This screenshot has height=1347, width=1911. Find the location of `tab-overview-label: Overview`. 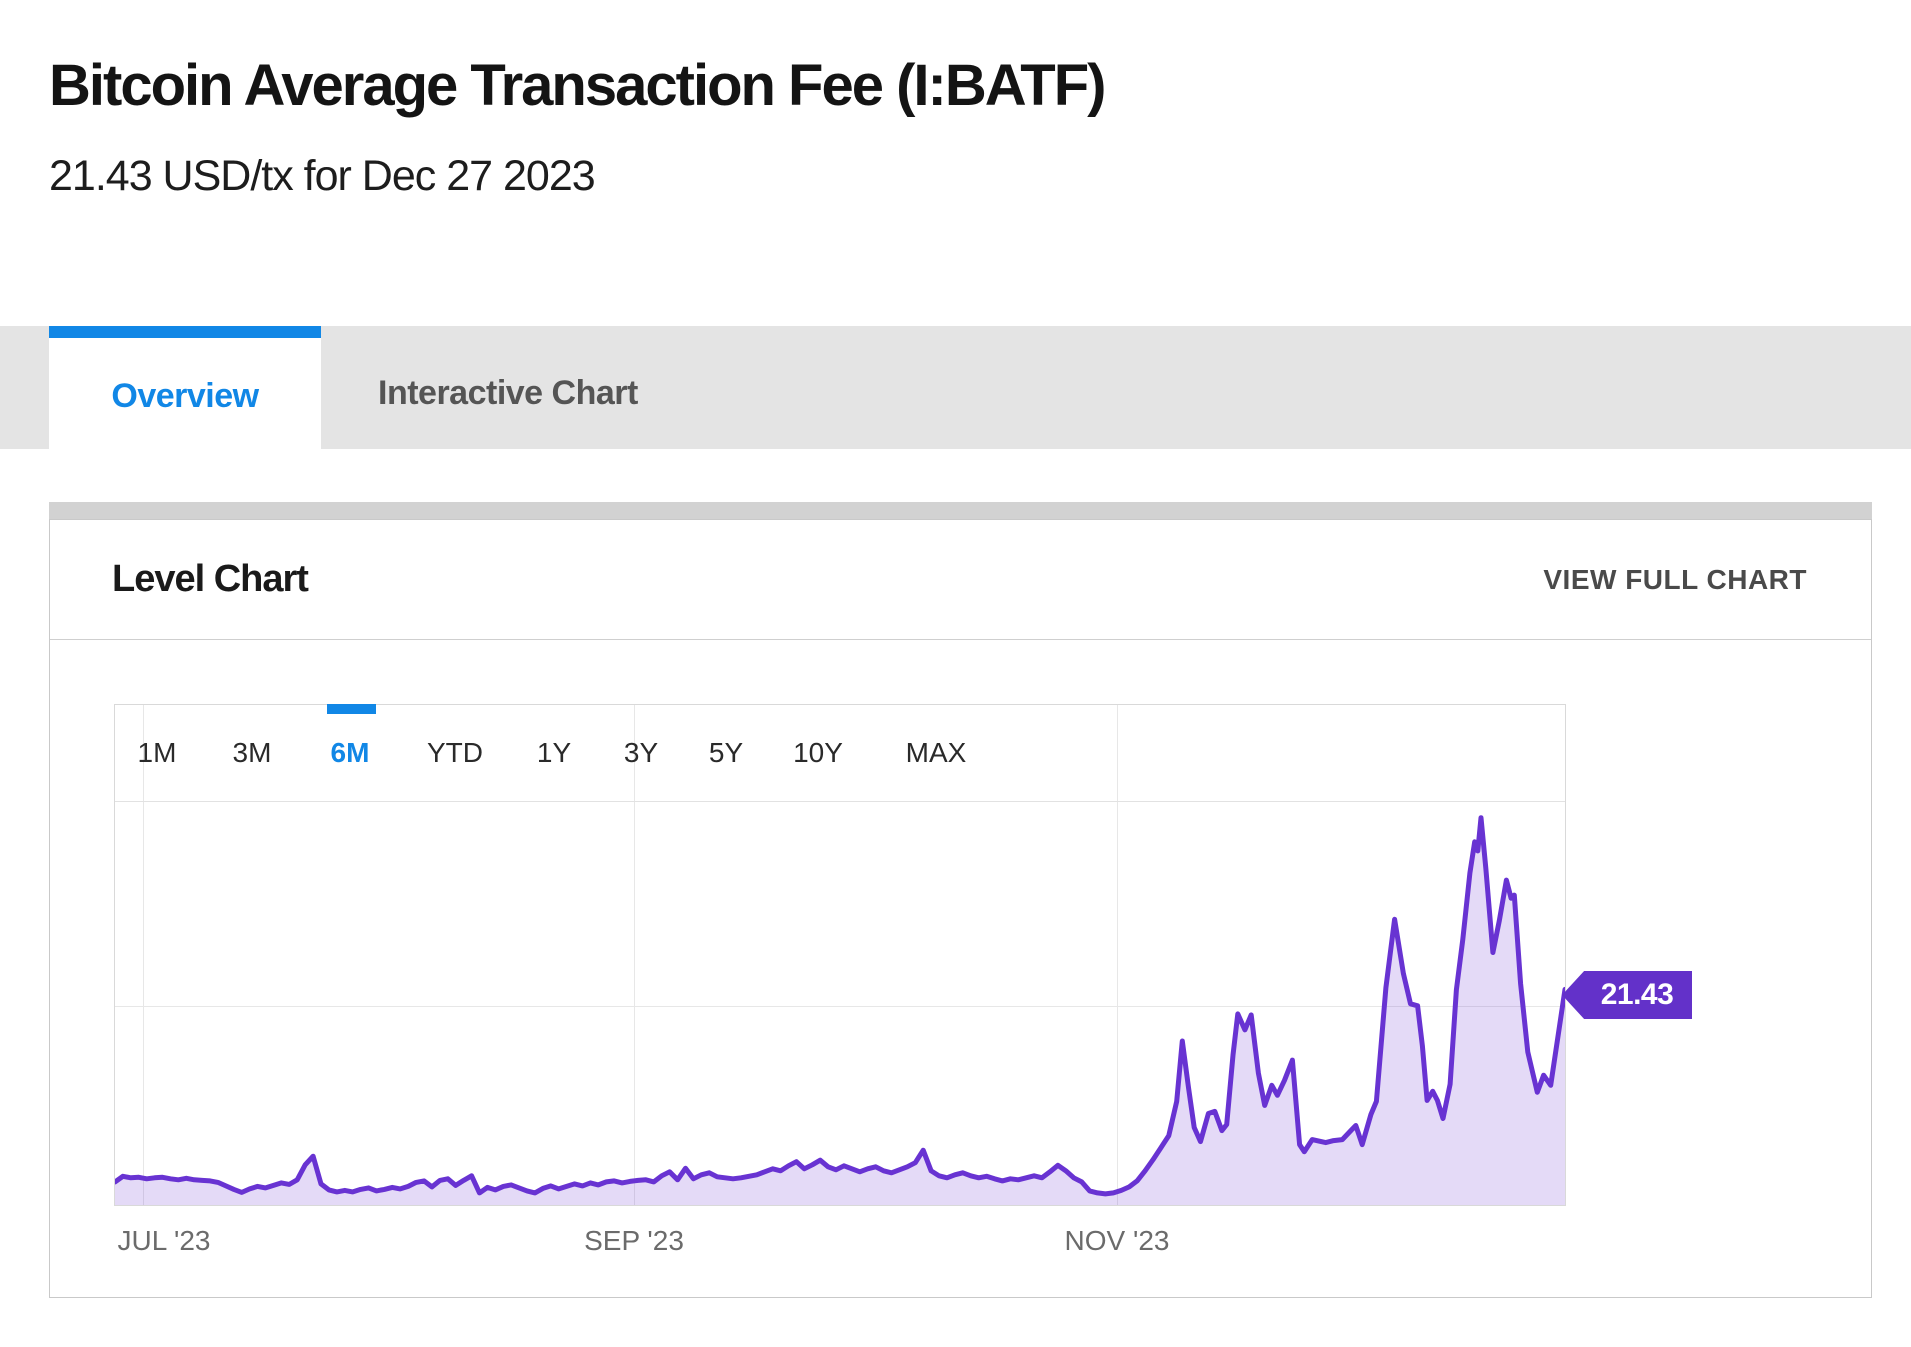

tab-overview-label: Overview is located at coordinates (185, 396).